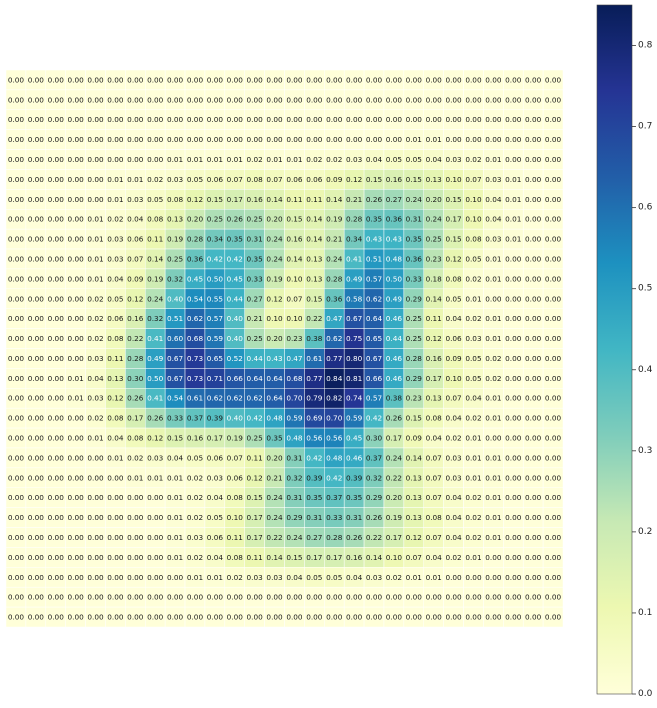 The image size is (657, 708). I want to click on heatmap-cell-label-r7-c9: 0.20, so click(195, 219).